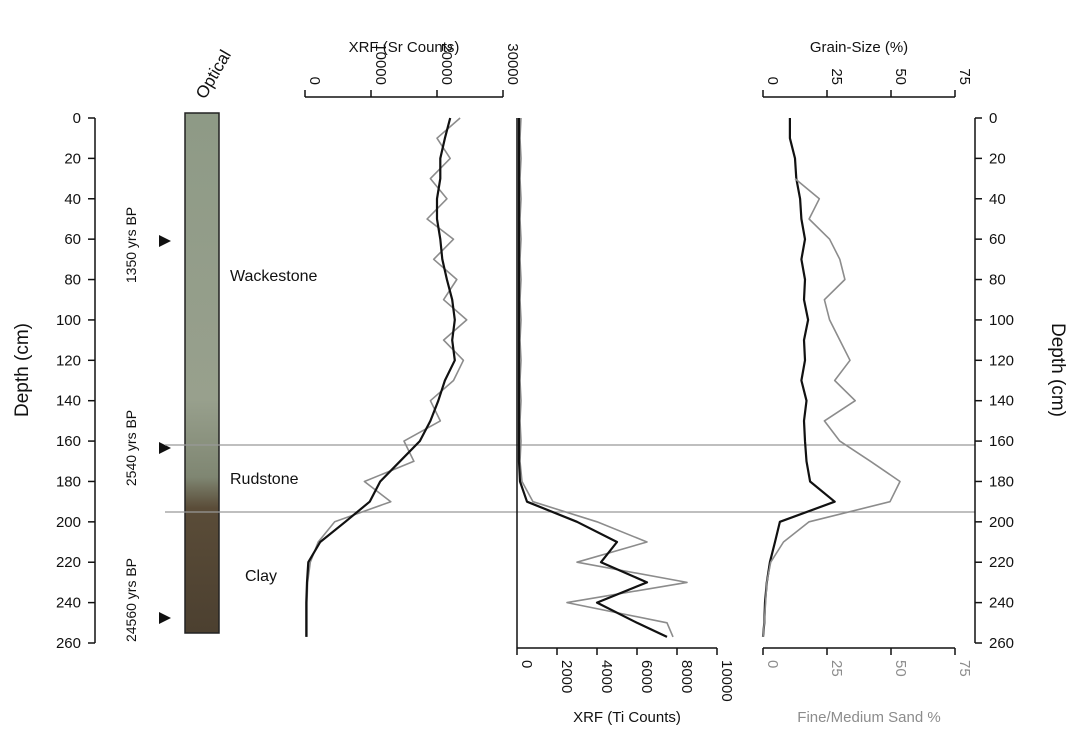  What do you see at coordinates (512, 64) in the screenshot?
I see `value-tick-label: 30000` at bounding box center [512, 64].